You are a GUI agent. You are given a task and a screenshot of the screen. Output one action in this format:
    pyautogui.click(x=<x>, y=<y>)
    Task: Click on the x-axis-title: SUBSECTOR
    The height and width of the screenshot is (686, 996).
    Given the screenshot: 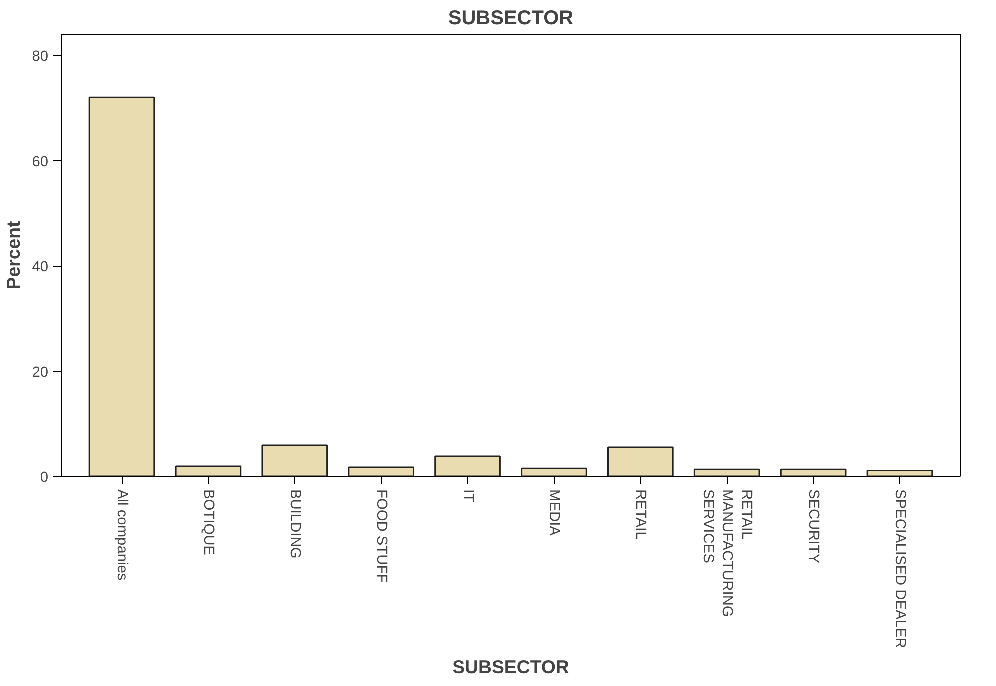 What is the action you would take?
    pyautogui.click(x=511, y=667)
    